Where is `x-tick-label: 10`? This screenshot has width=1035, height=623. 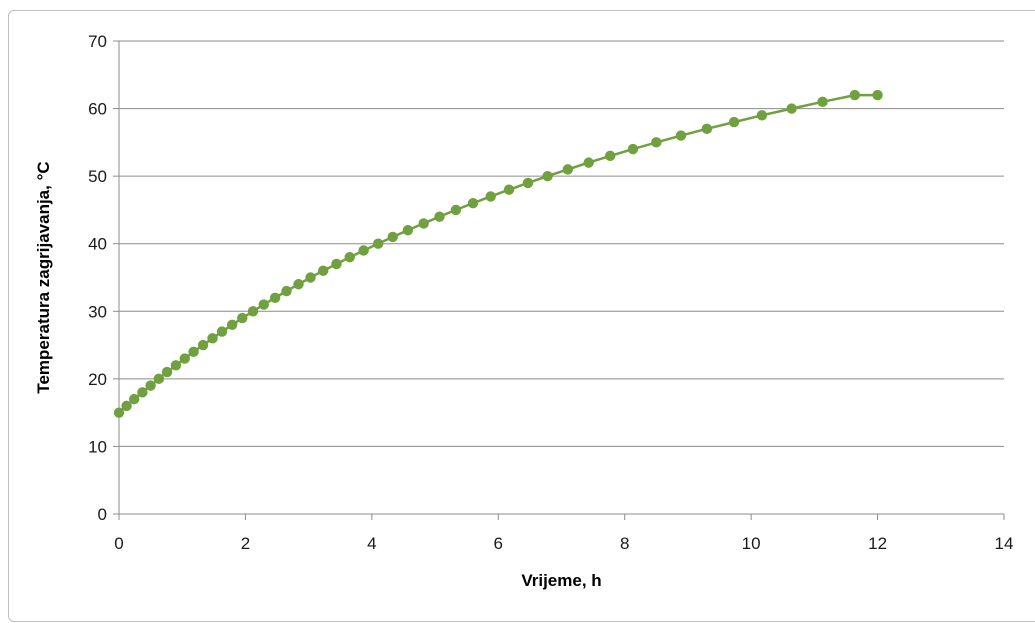
x-tick-label: 10 is located at coordinates (751, 543).